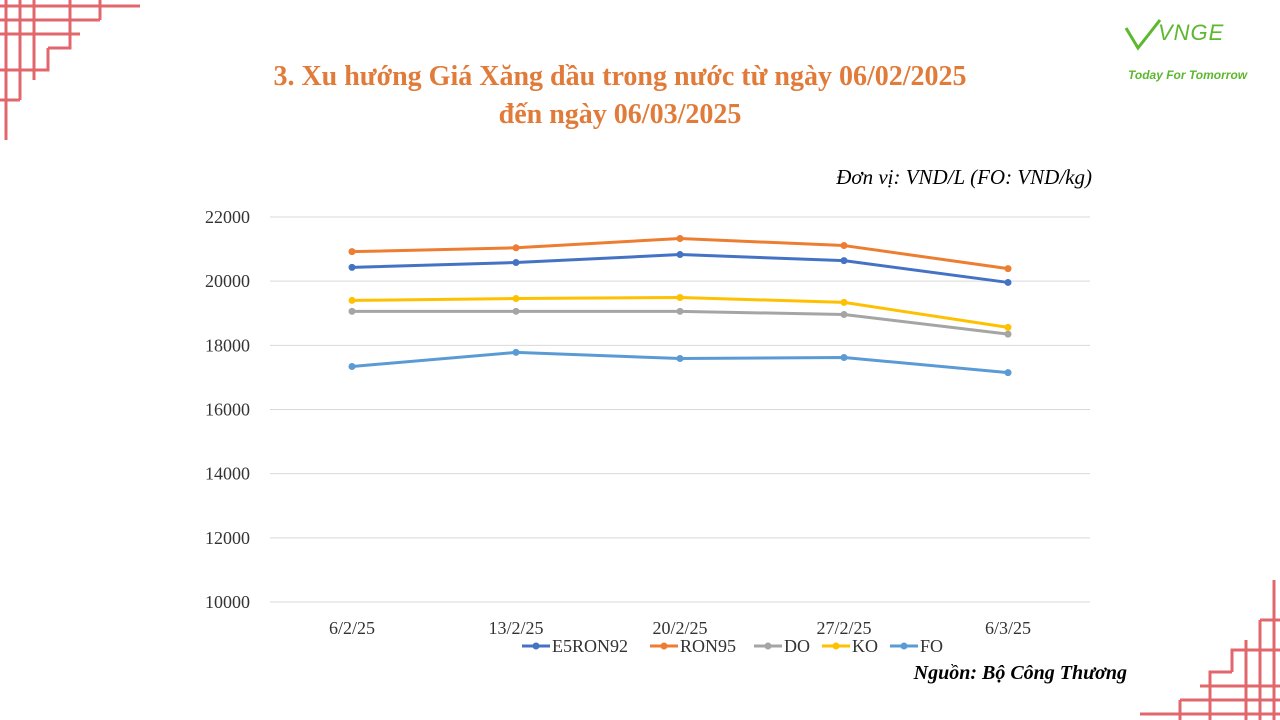  What do you see at coordinates (352, 628) in the screenshot?
I see `x-tick-label: 6/2/25` at bounding box center [352, 628].